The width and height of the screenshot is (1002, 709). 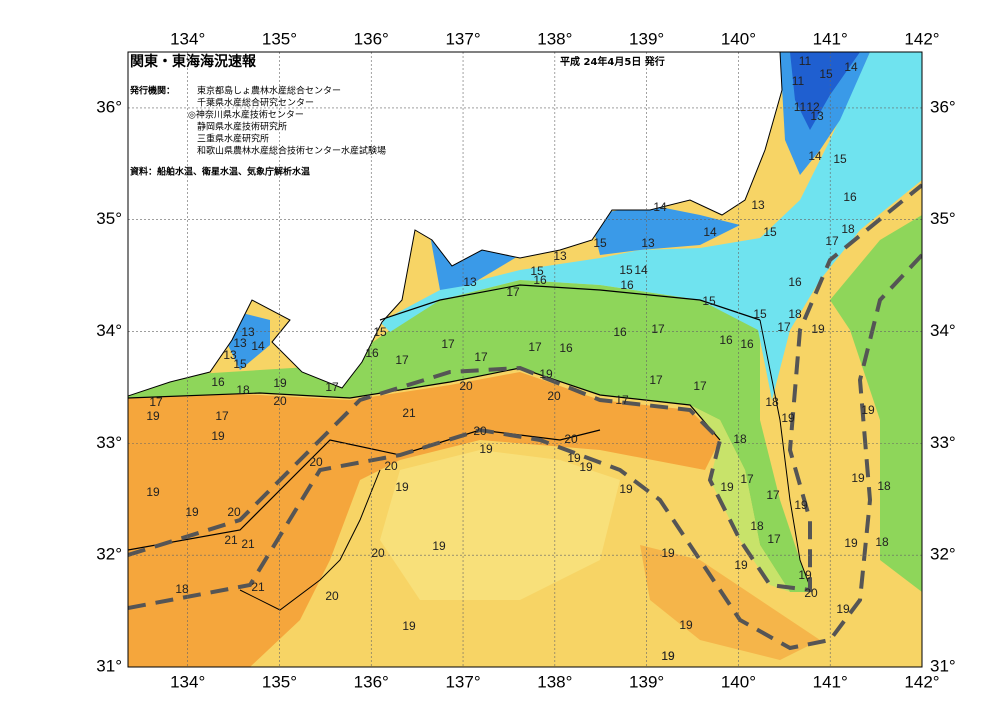 I want to click on isotherm-label: 12, so click(x=813, y=107).